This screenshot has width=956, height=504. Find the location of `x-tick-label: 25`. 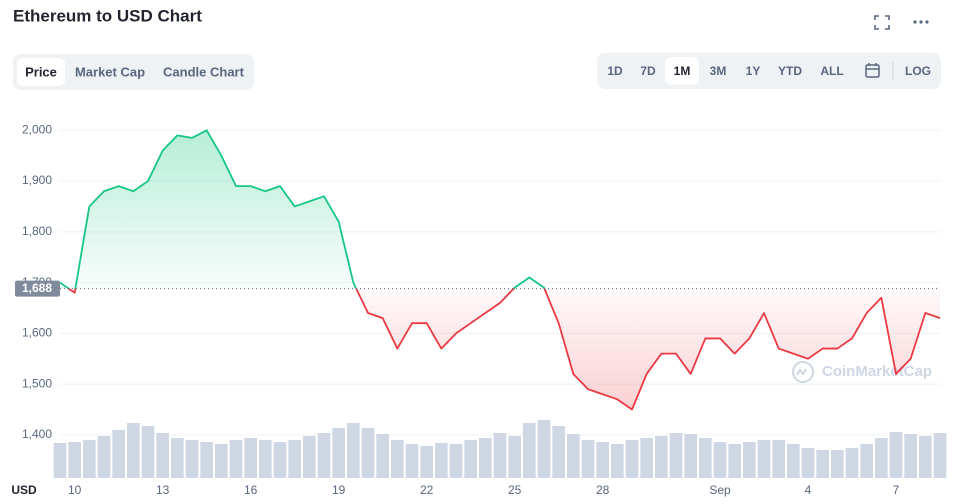

x-tick-label: 25 is located at coordinates (515, 490).